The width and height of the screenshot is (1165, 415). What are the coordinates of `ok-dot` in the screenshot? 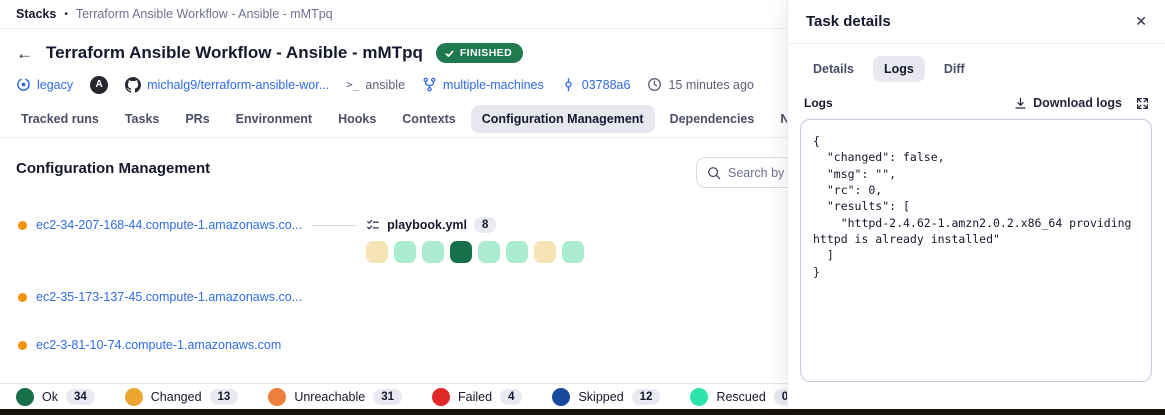 It's located at (25, 396).